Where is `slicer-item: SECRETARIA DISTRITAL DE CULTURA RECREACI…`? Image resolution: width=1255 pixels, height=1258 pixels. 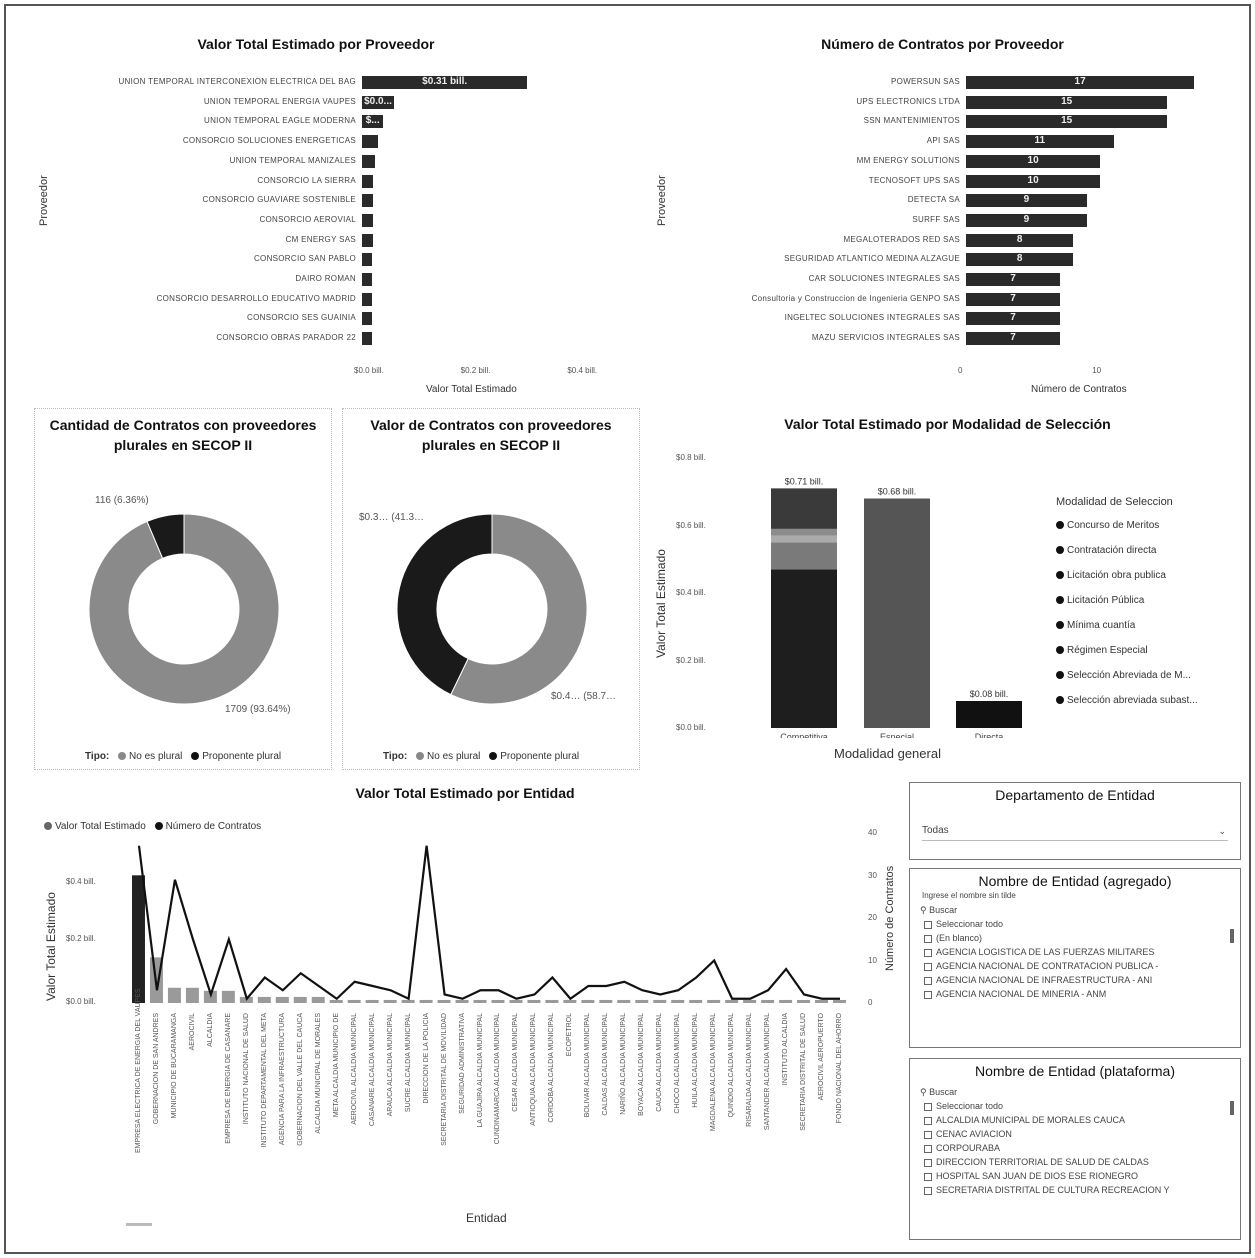 slicer-item: SECRETARIA DISTRITAL DE CULTURA RECREACI… is located at coordinates (1075, 1190).